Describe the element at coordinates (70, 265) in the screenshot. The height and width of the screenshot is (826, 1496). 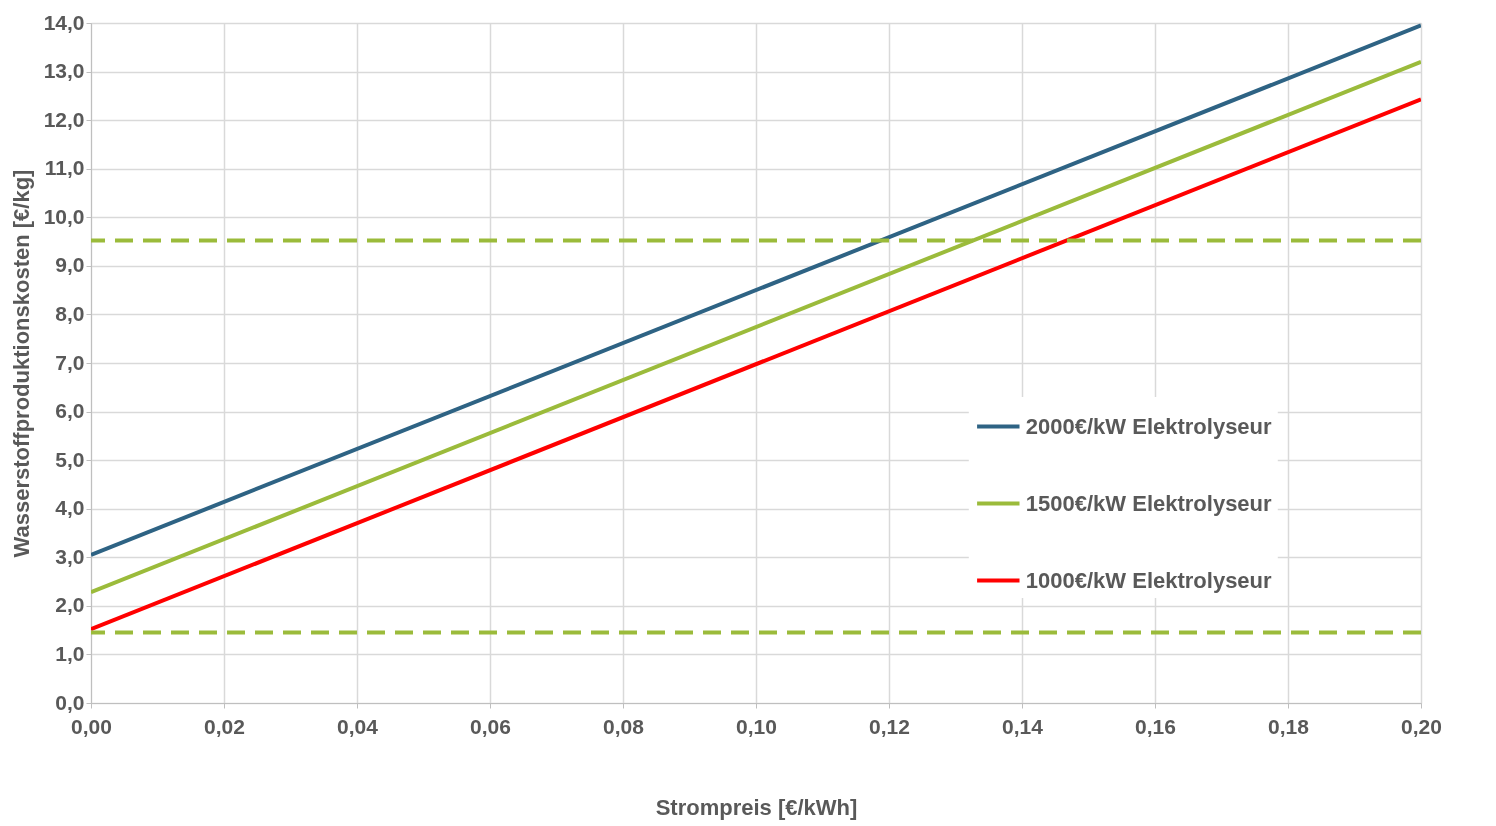
I see `y-tick-label: 9,0` at that location.